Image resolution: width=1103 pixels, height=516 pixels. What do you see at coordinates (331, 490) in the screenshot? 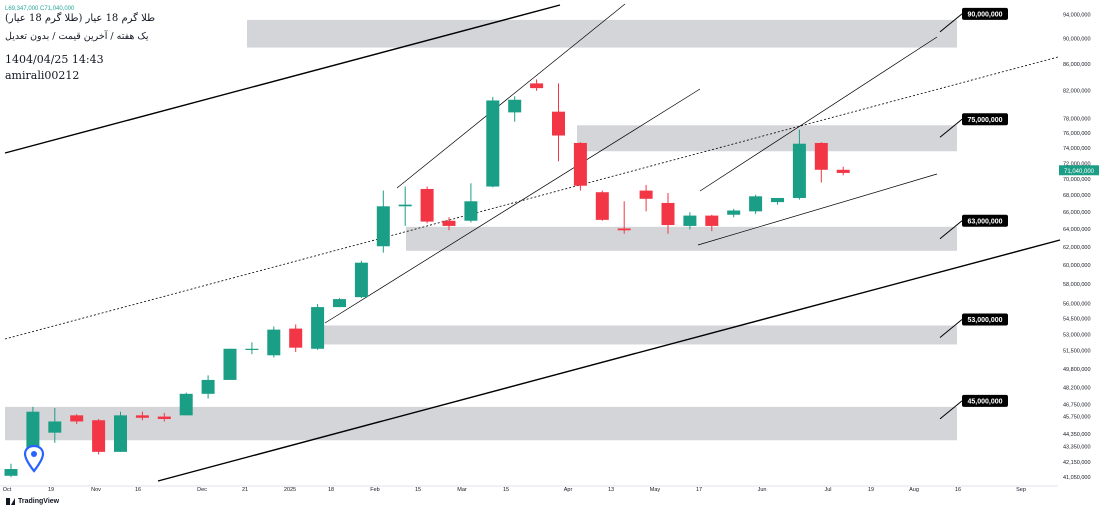
I see `time-tick-label: 18` at bounding box center [331, 490].